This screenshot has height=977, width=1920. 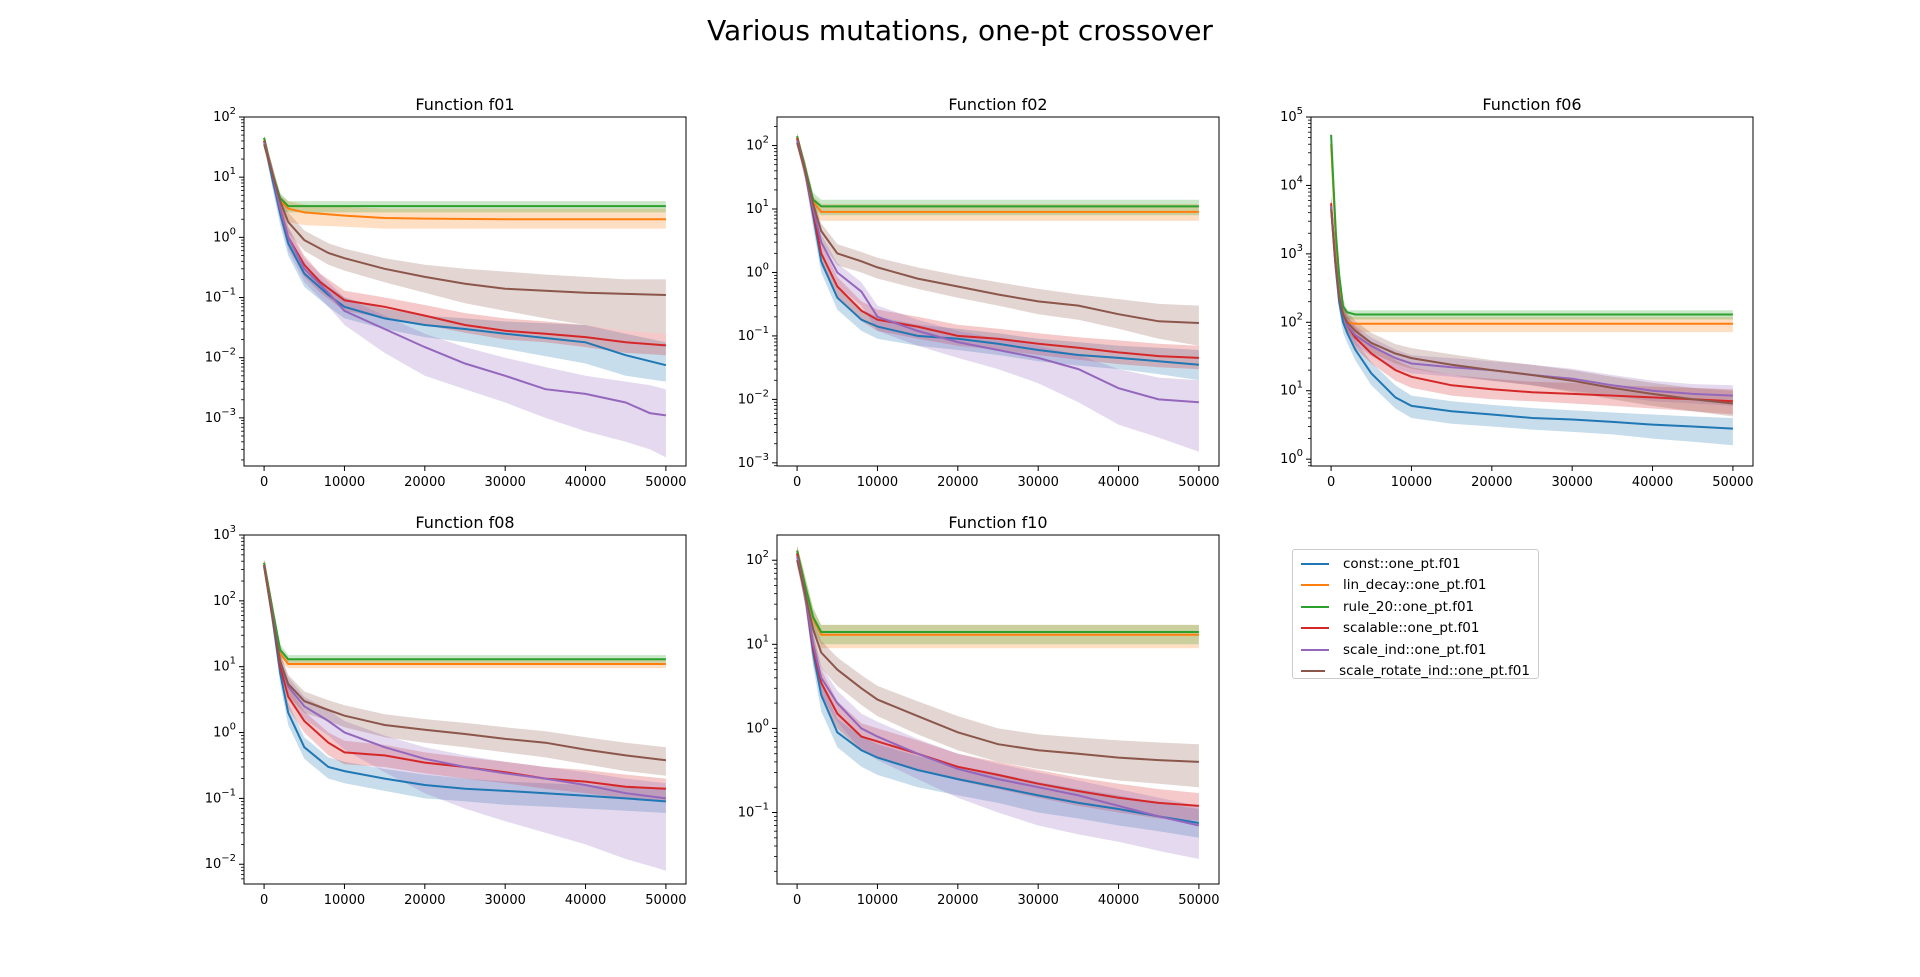 I want to click on subplot-title: Function f06, so click(x=1531, y=104).